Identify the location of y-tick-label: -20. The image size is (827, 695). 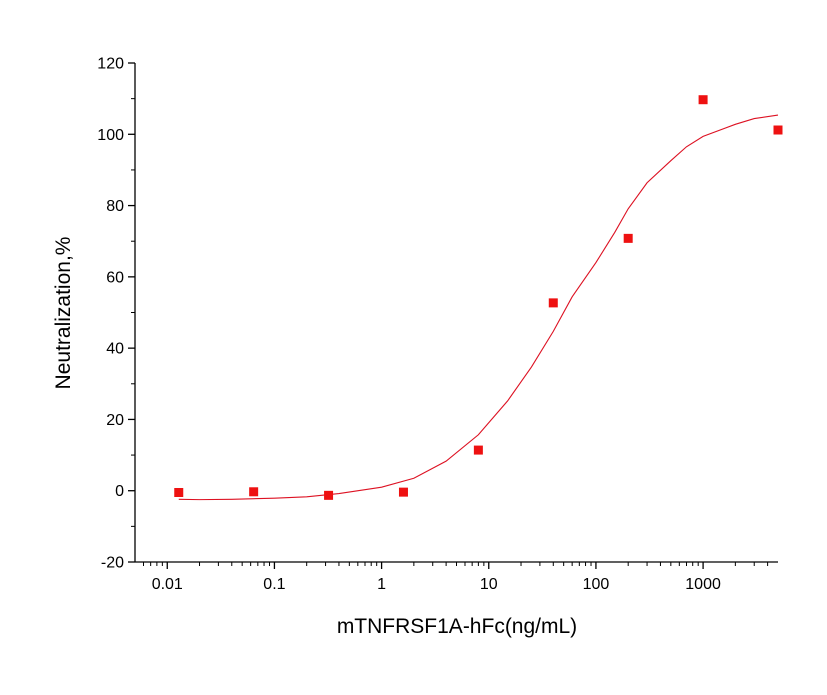
(112, 563).